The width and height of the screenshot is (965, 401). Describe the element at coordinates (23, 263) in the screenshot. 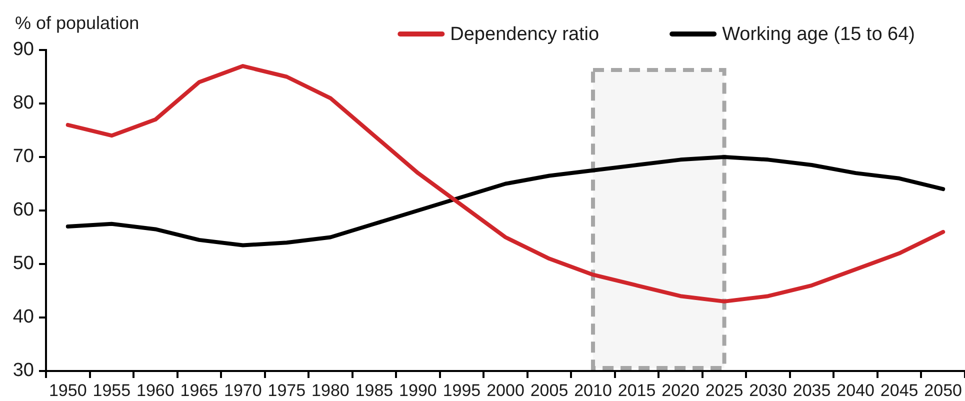

I see `y-tick-label: 50` at that location.